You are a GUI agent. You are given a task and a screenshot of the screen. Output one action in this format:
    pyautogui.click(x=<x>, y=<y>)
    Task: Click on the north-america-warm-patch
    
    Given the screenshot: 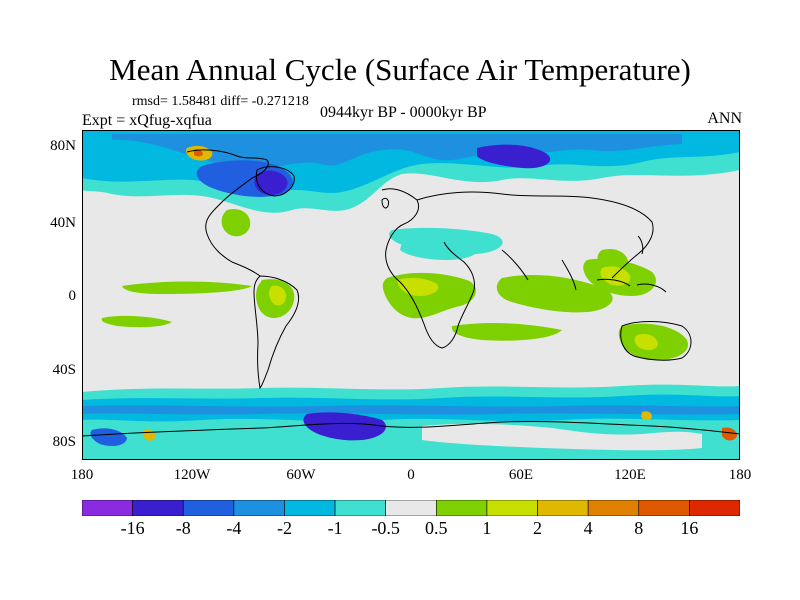 What is the action you would take?
    pyautogui.click(x=236, y=222)
    